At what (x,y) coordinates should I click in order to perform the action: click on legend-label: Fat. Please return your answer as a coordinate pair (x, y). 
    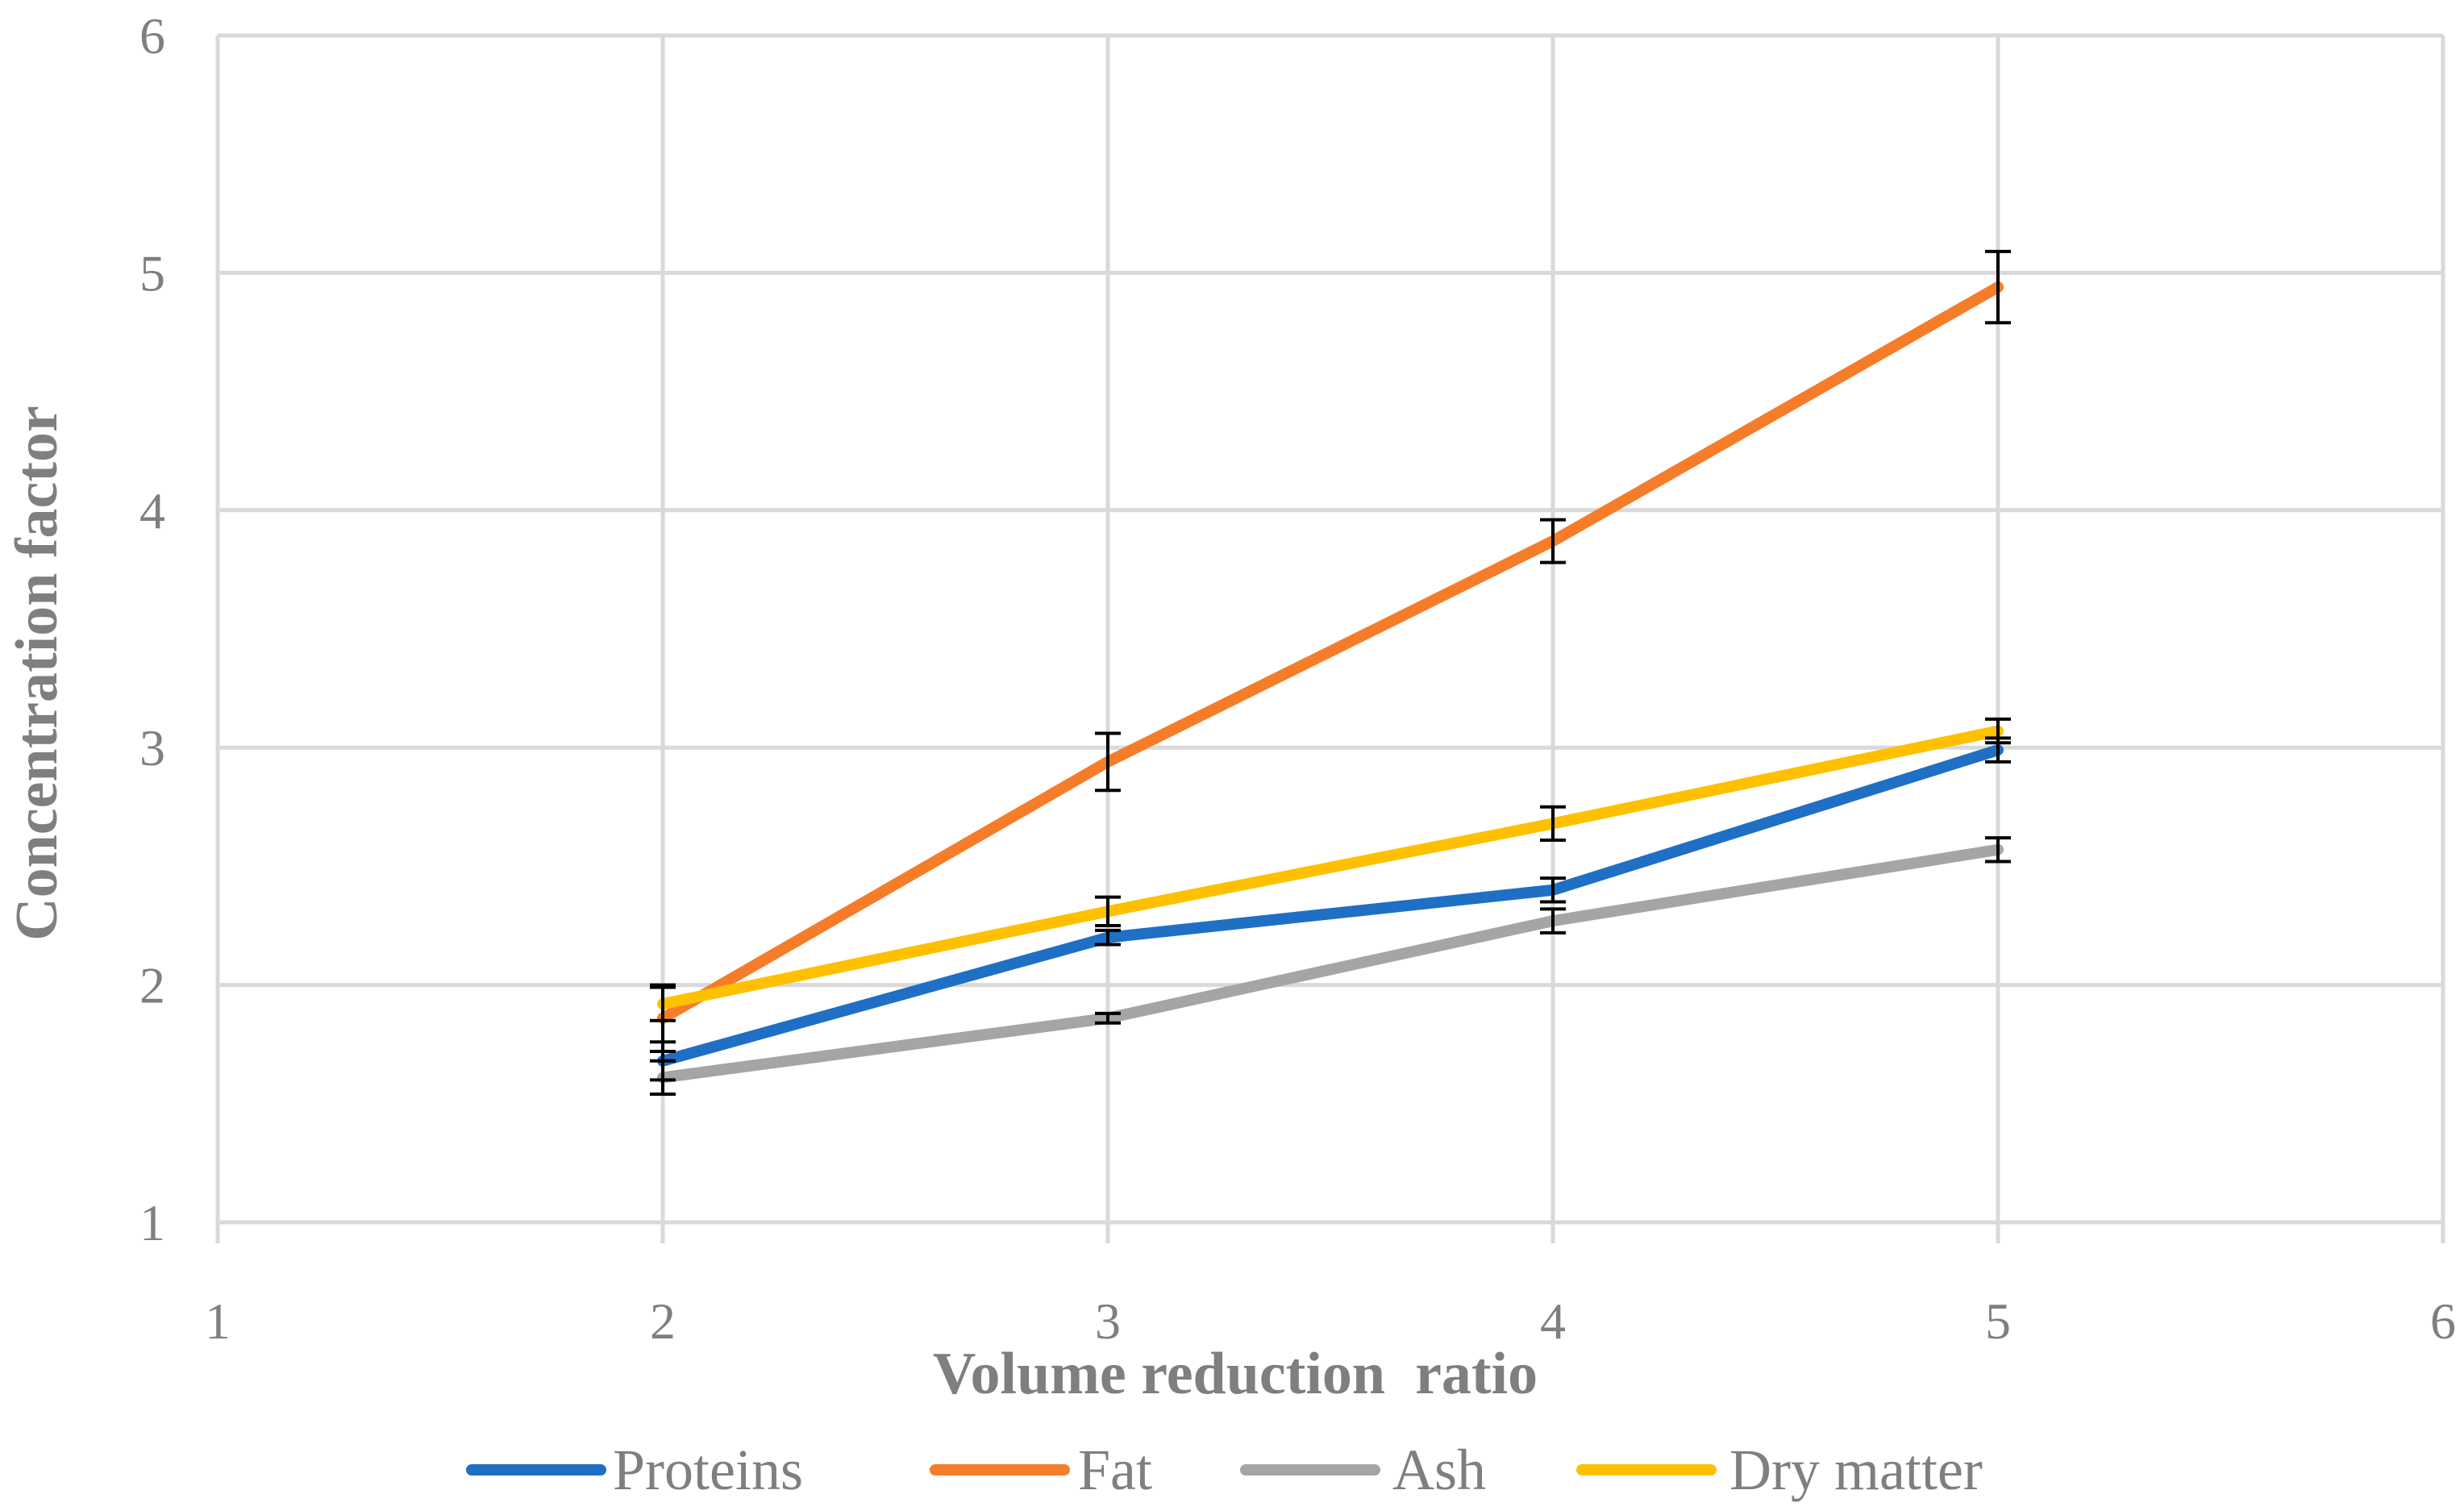
    Looking at the image, I should click on (1115, 1470).